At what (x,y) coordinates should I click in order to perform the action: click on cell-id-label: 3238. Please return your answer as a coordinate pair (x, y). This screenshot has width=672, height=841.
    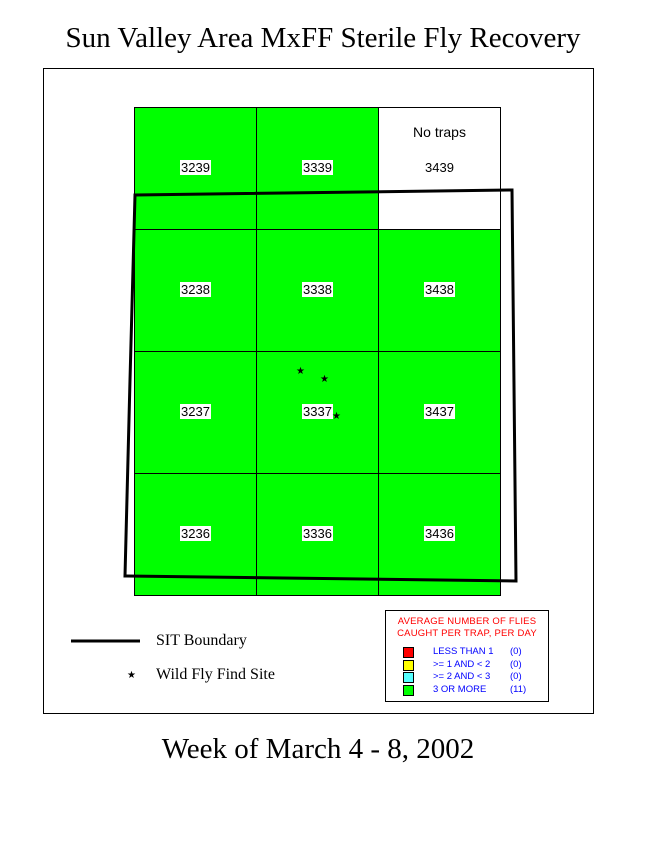
    Looking at the image, I should click on (195, 289).